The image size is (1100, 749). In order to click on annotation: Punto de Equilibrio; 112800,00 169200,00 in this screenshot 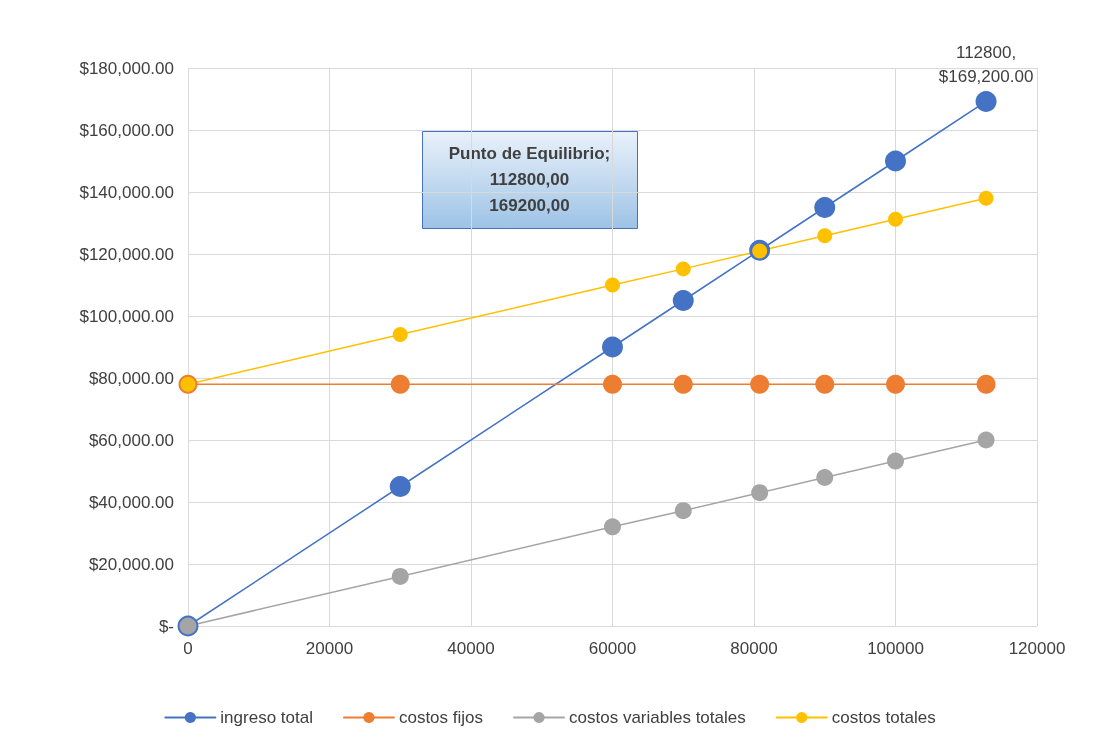, I will do `click(529, 179)`.